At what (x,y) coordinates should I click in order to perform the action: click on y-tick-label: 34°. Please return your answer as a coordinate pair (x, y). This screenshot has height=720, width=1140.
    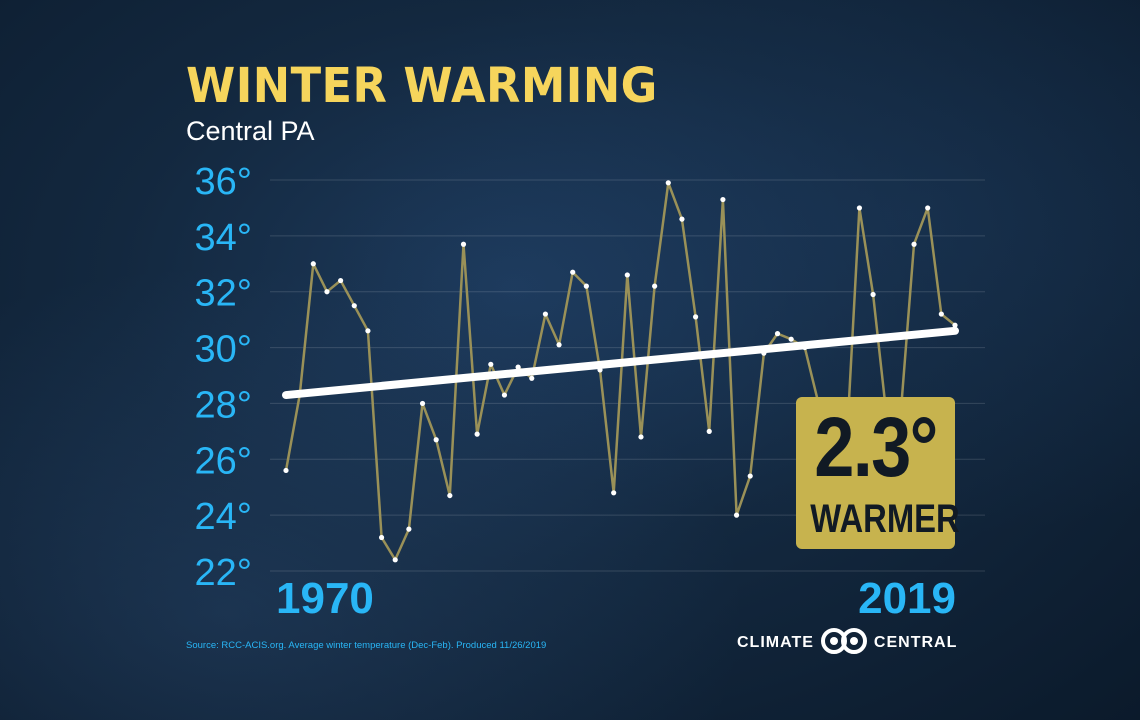
    Looking at the image, I should click on (223, 238).